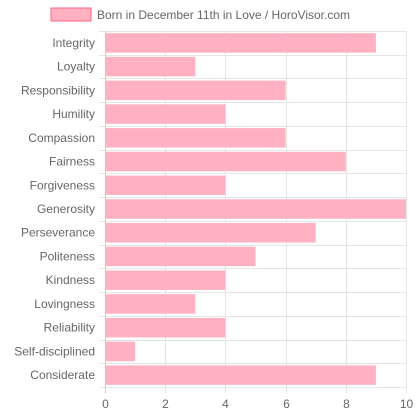 This screenshot has height=416, width=416. Describe the element at coordinates (76, 67) in the screenshot. I see `category-label: Loyalty` at that location.